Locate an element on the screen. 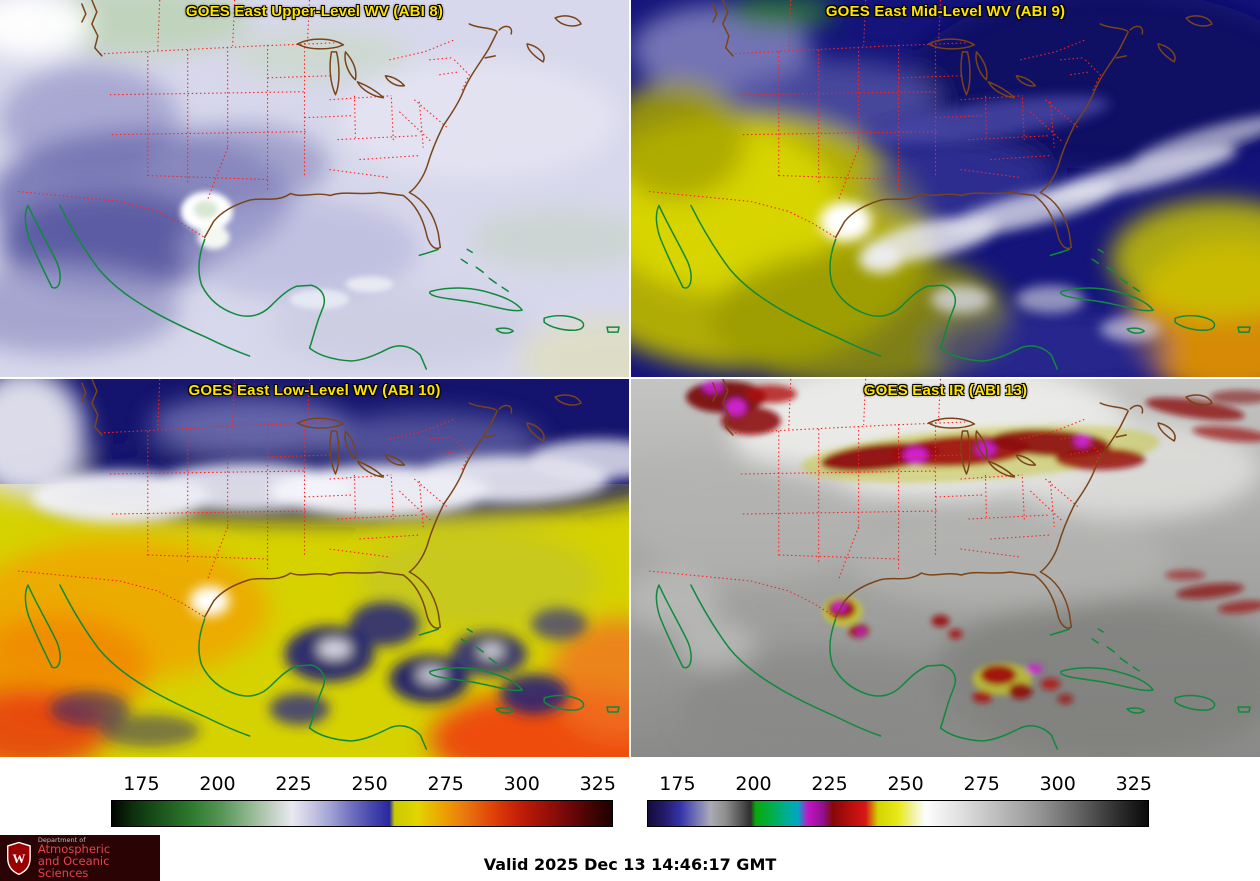 The image size is (1260, 881). colorbar-wv: 175 200 225 250 275 300 325 is located at coordinates (363, 804).